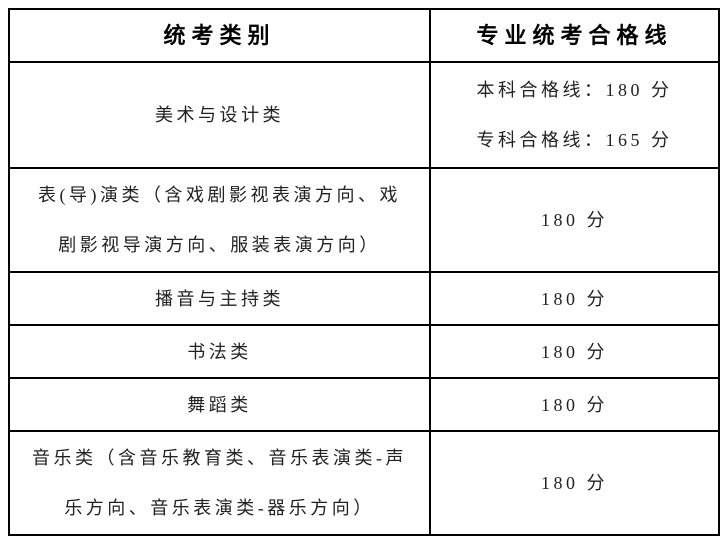  What do you see at coordinates (219, 508) in the screenshot?
I see `category-text-line2: 乐方向、音乐表演类-器乐方向）` at bounding box center [219, 508].